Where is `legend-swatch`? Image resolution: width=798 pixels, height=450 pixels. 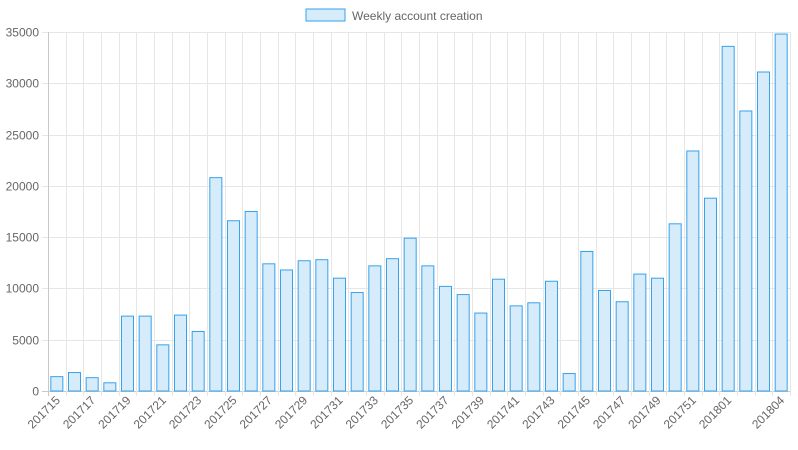 legend-swatch is located at coordinates (325, 15).